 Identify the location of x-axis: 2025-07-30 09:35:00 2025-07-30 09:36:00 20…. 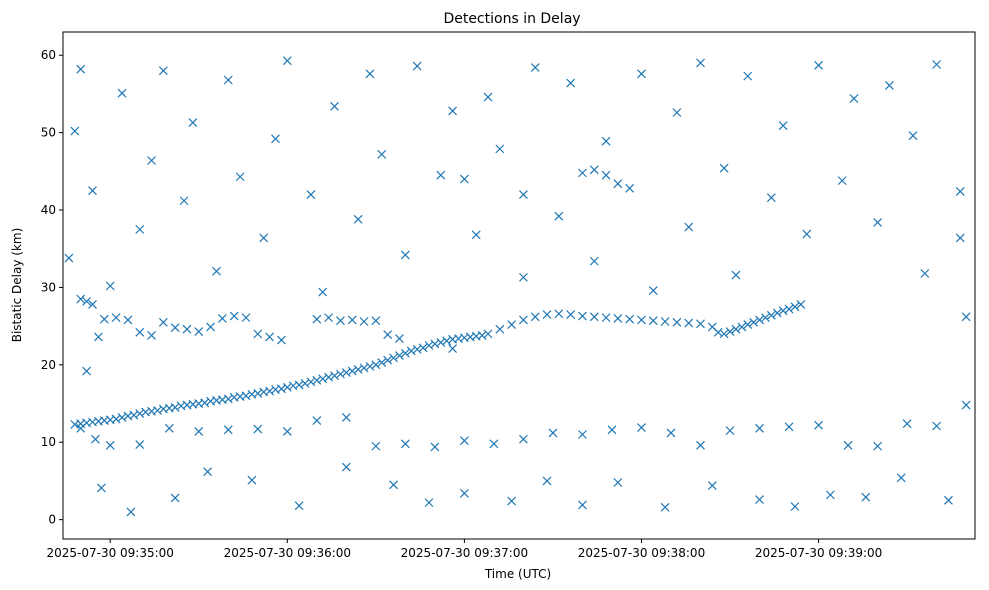
(464, 549).